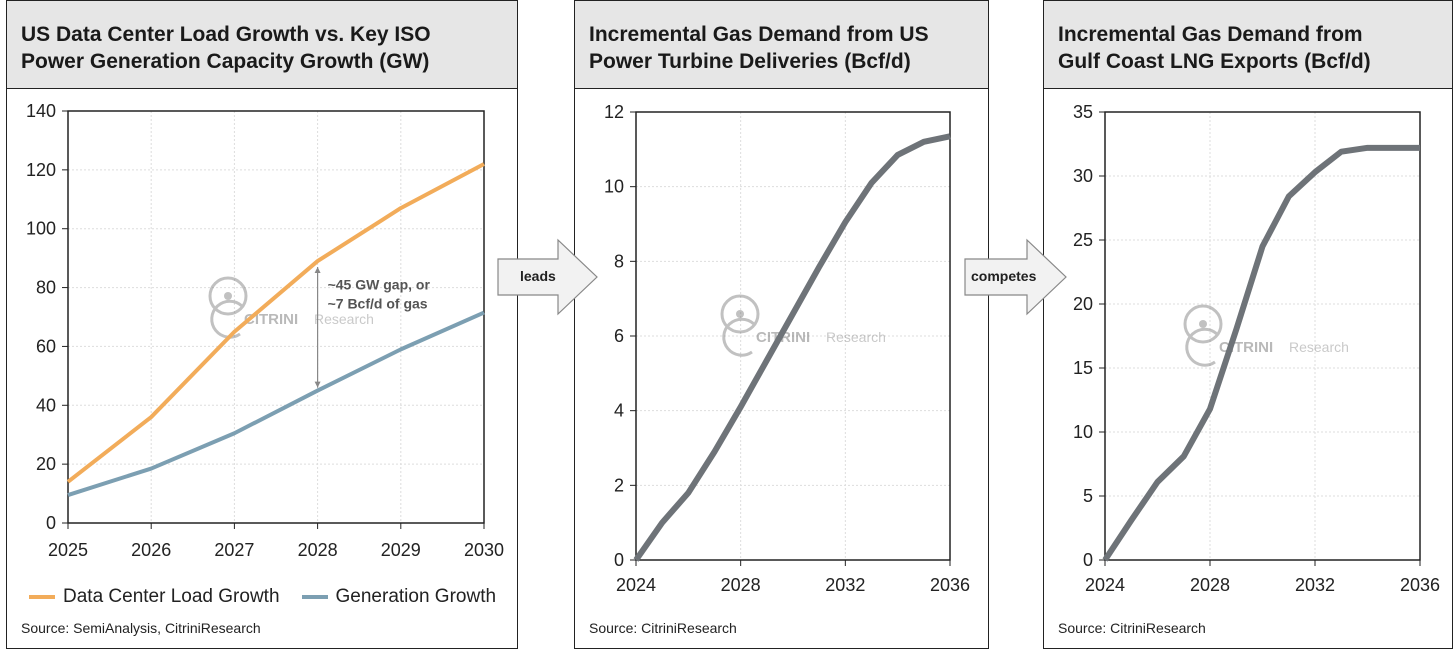  I want to click on source-note: Source: SemiAnalysis, CitriniResearch, so click(141, 628).